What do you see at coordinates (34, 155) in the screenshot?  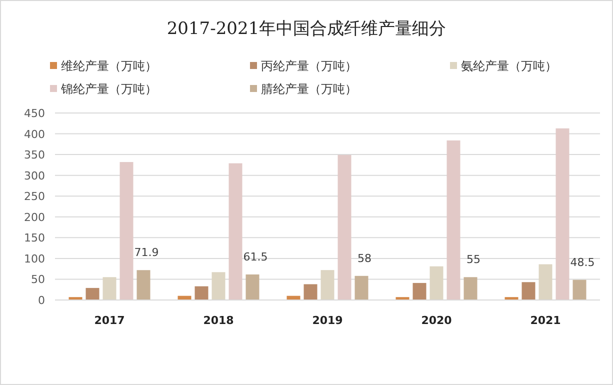 I see `y-tick-label: 350` at bounding box center [34, 155].